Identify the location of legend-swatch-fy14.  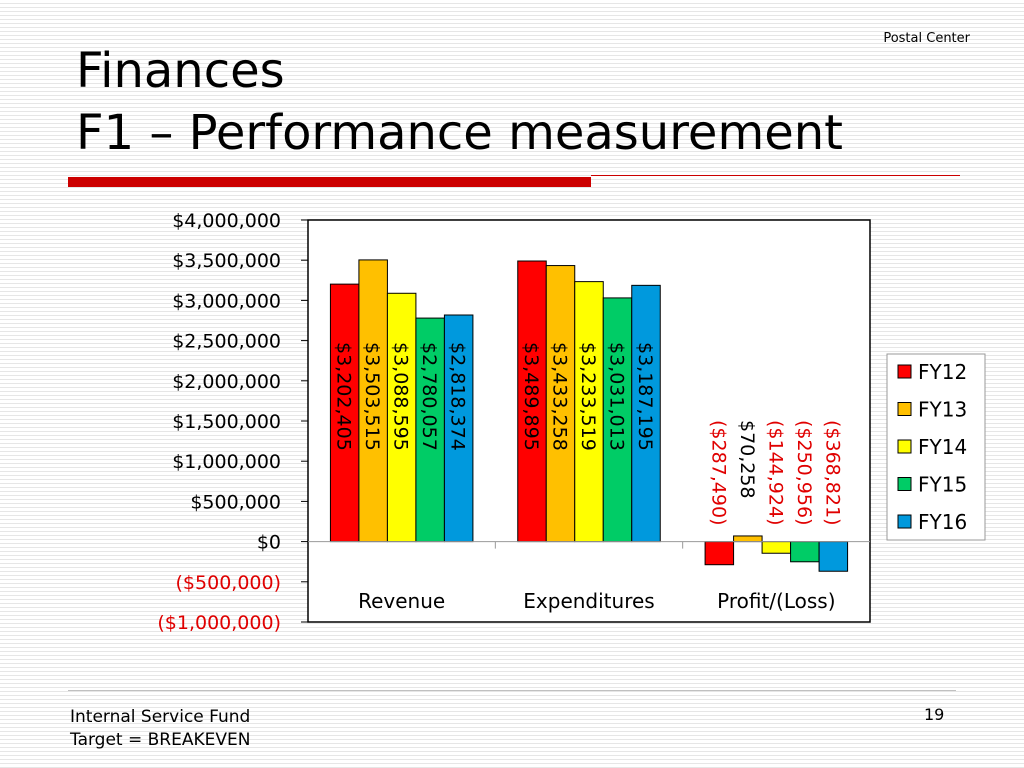
(904, 446).